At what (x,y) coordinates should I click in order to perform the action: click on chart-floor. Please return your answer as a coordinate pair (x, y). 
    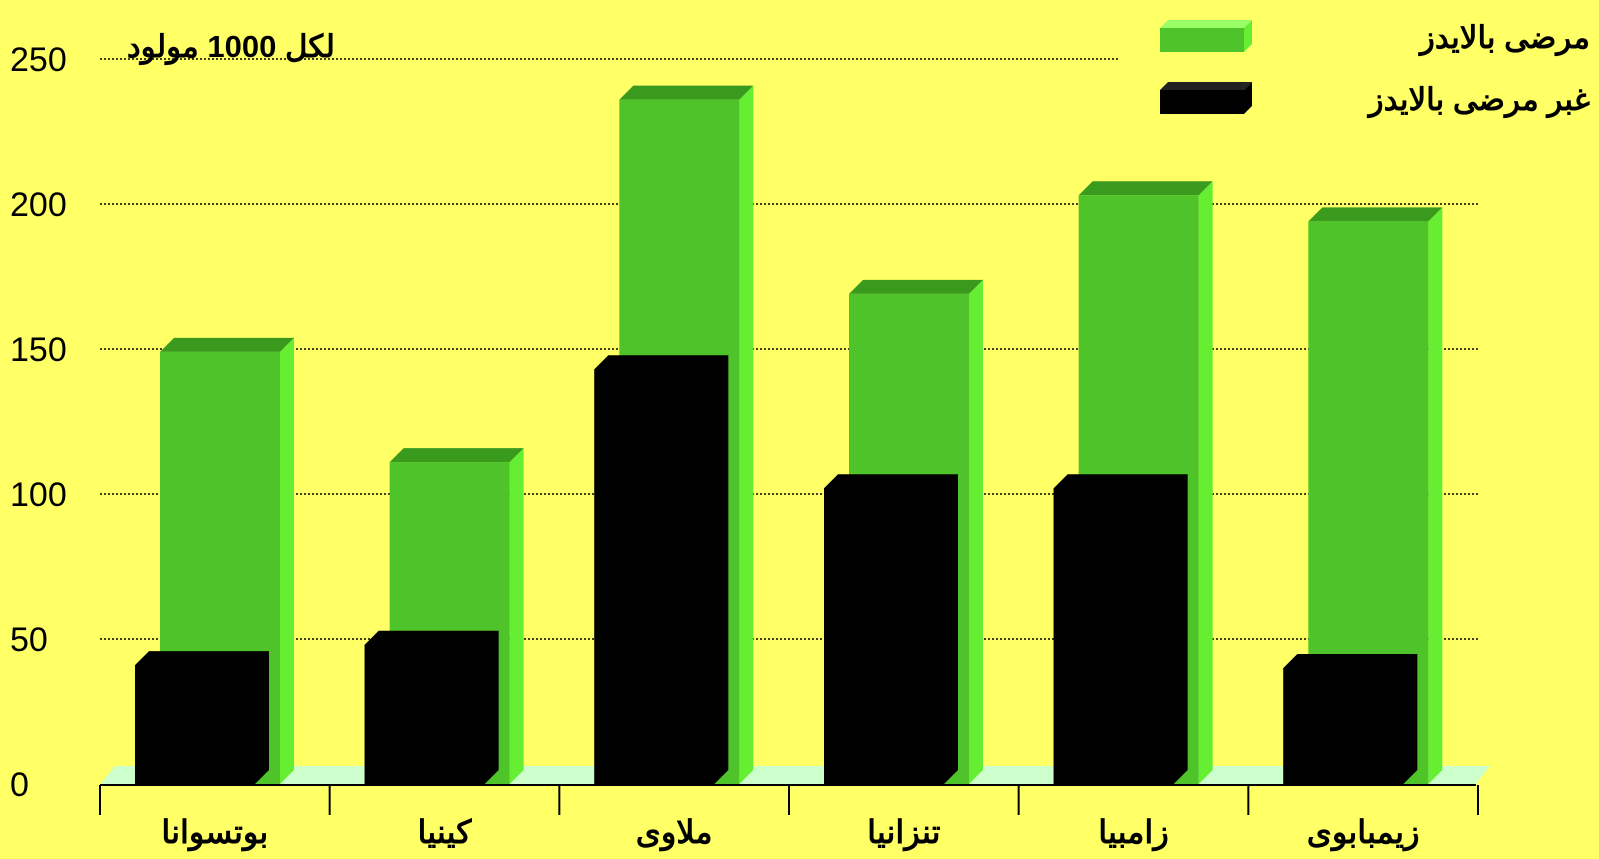
    Looking at the image, I should click on (795, 775).